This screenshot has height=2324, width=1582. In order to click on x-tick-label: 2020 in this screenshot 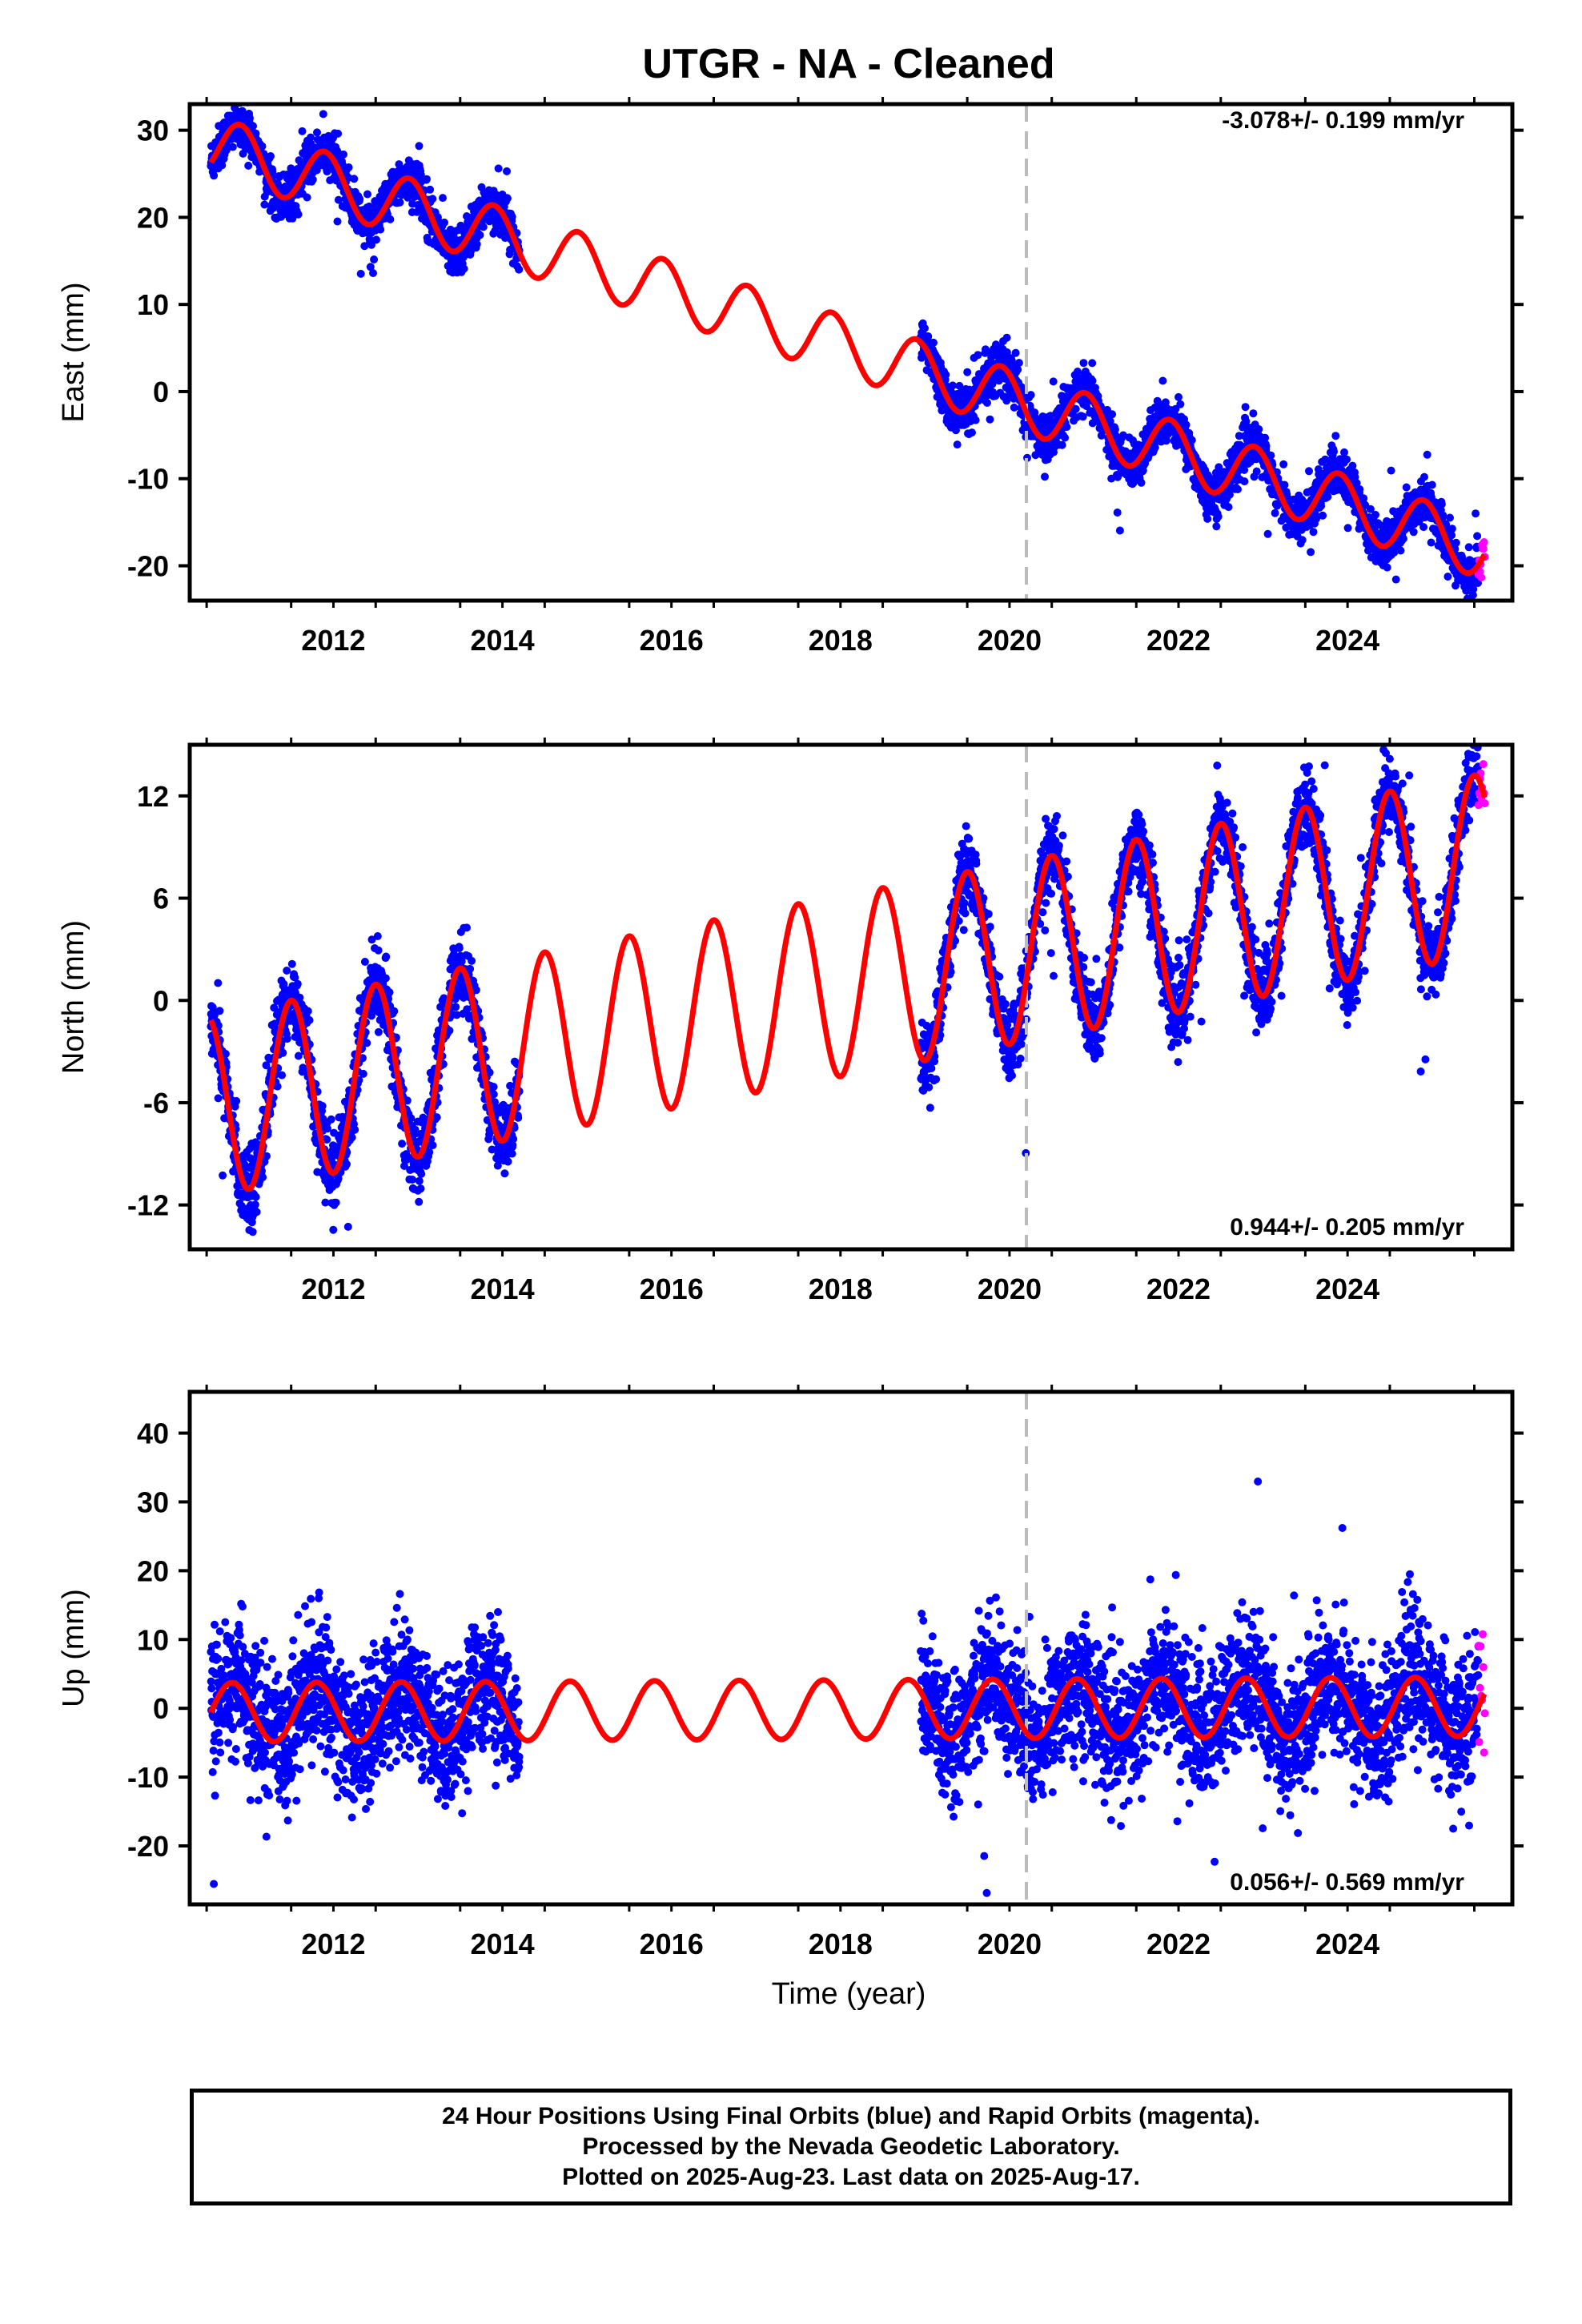, I will do `click(1010, 640)`.